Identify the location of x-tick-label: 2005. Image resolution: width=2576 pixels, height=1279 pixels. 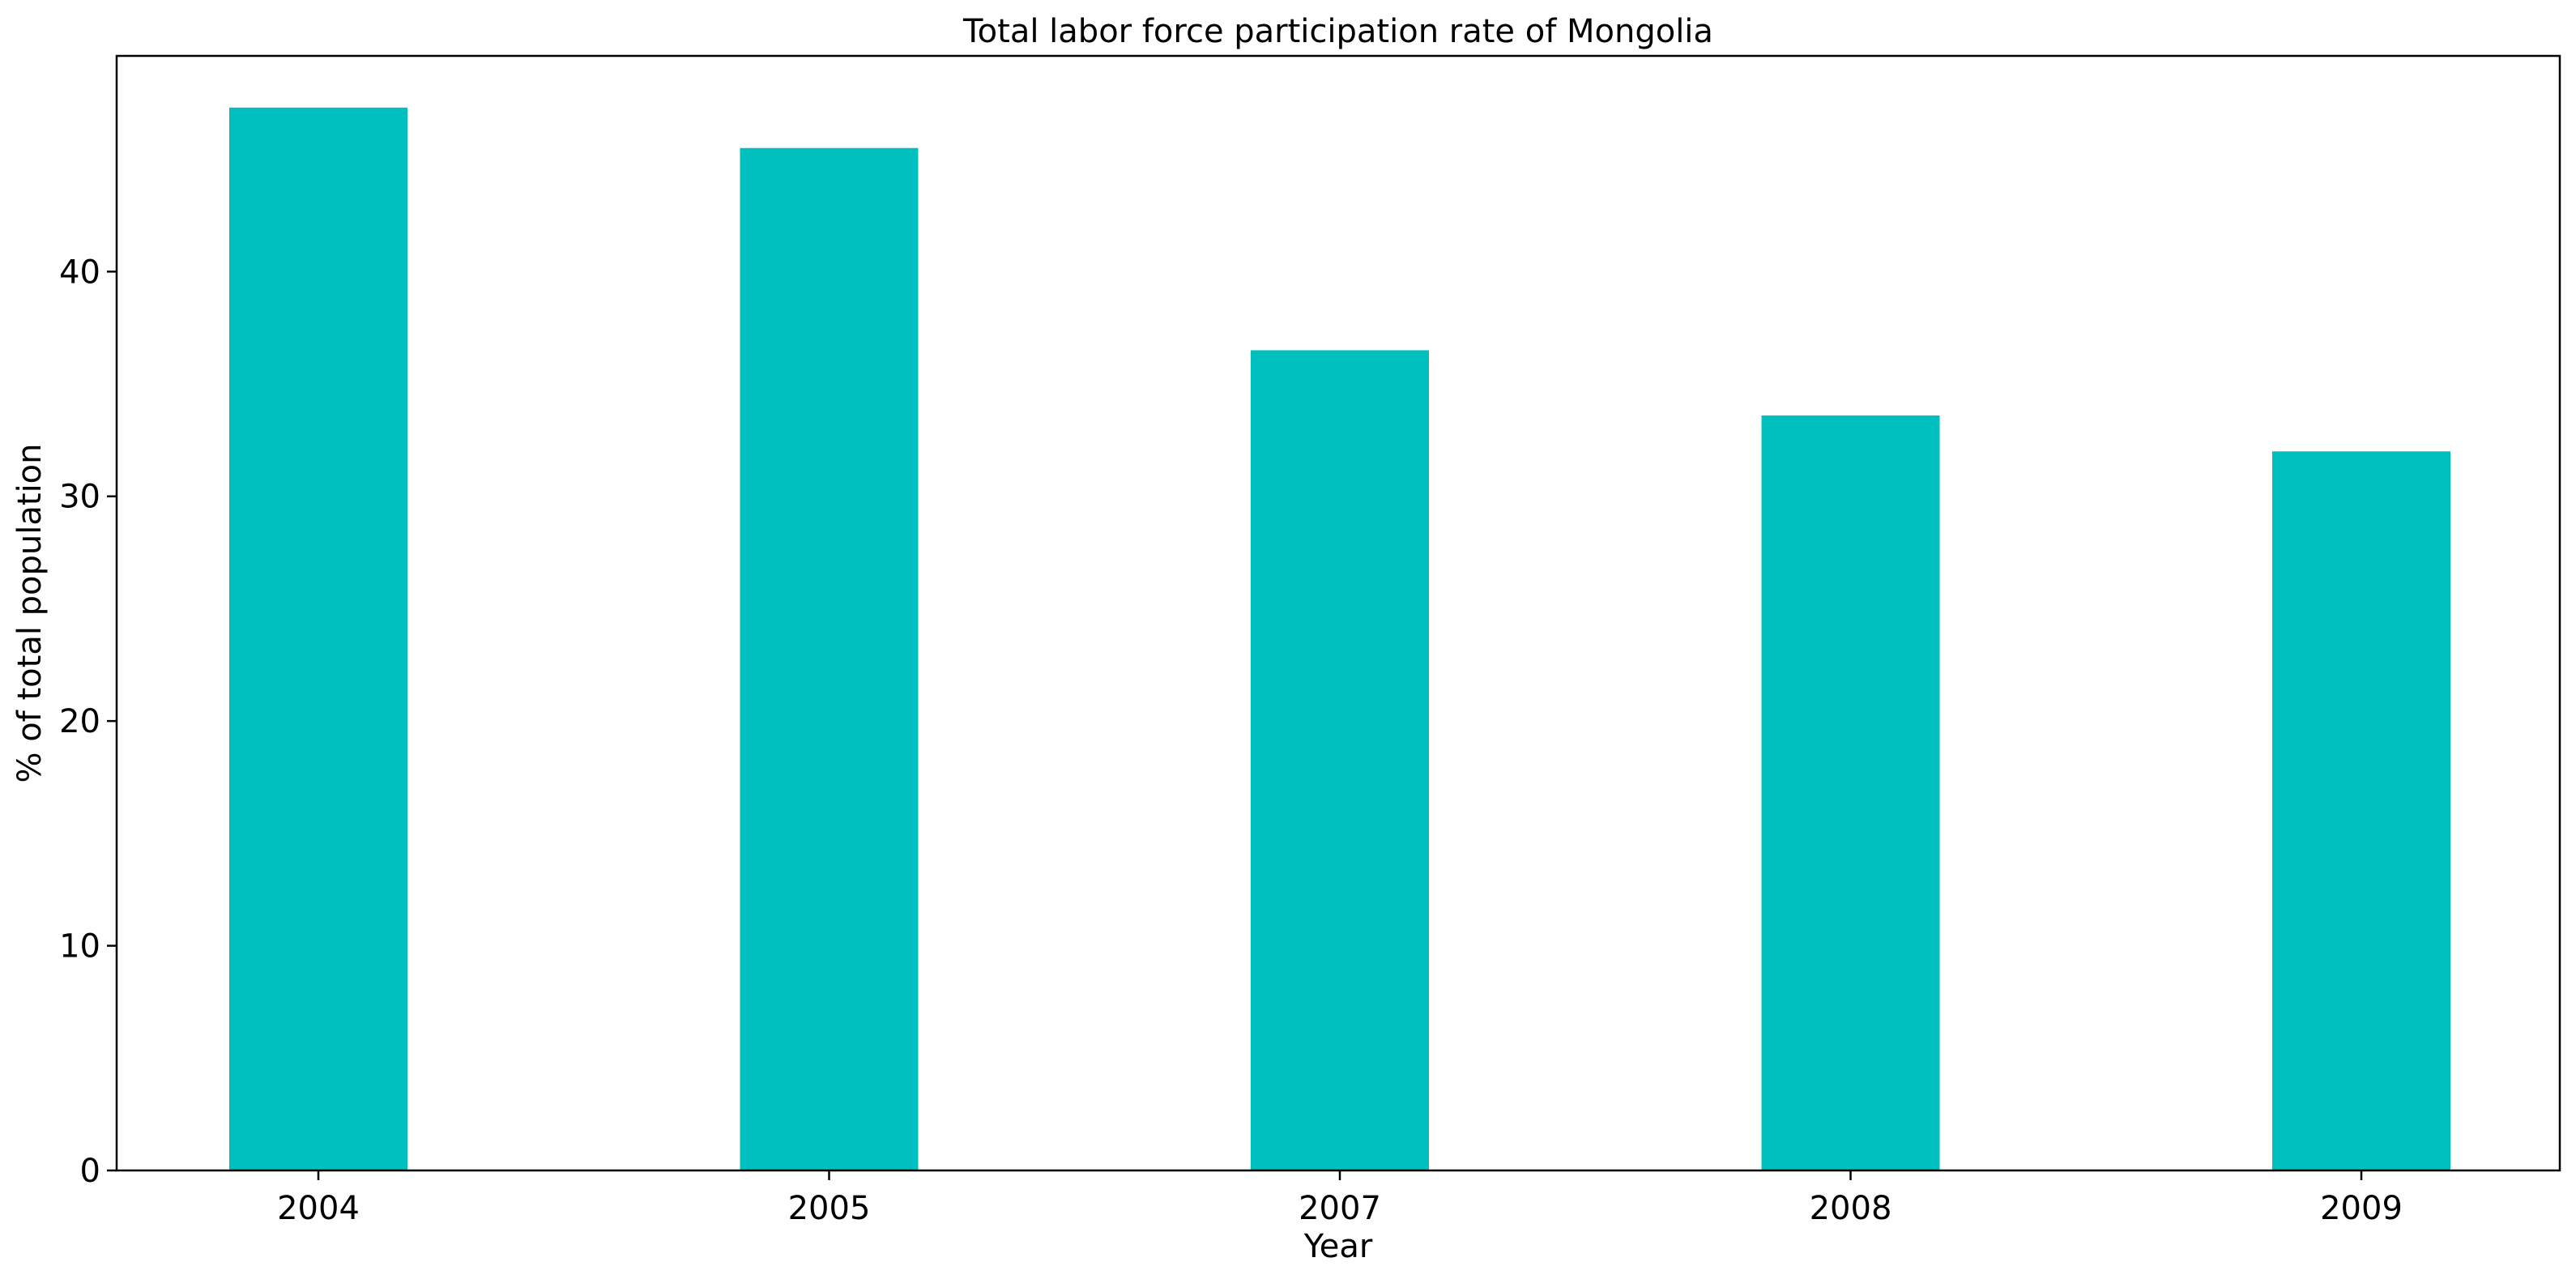
(830, 1208).